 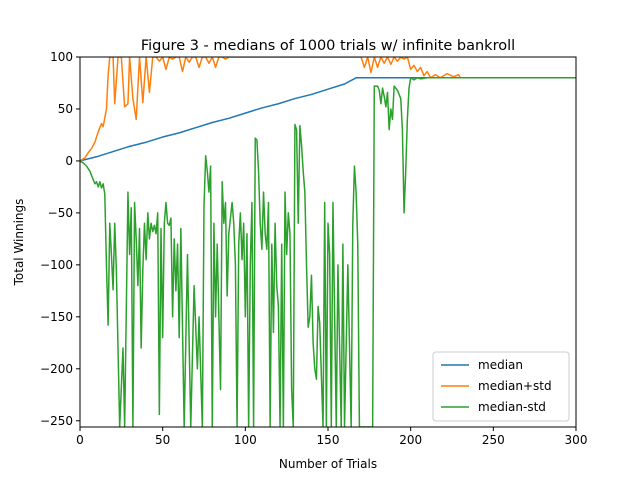 What do you see at coordinates (69, 161) in the screenshot?
I see `y-tick-label: 0` at bounding box center [69, 161].